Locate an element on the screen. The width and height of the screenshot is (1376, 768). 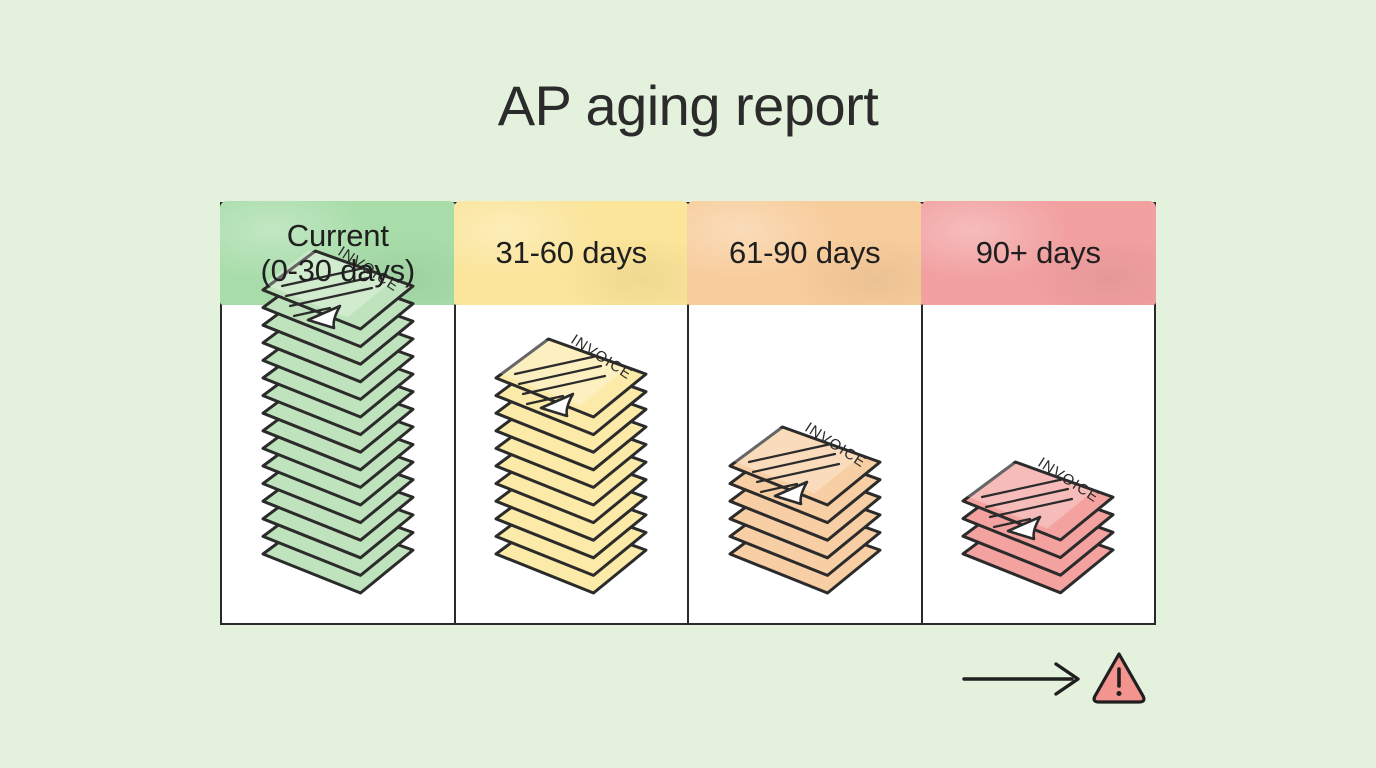
arrow-right-icon is located at coordinates (1021, 679).